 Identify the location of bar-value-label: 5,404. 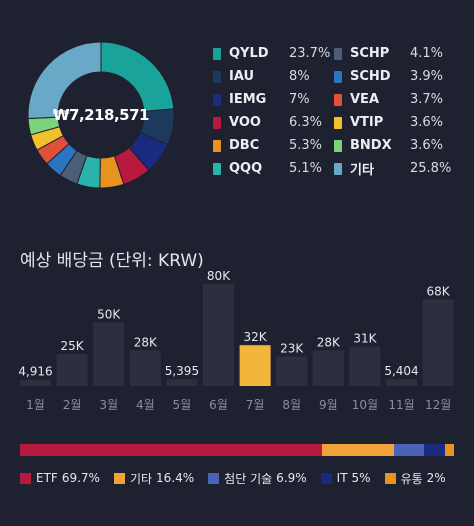
(401, 371).